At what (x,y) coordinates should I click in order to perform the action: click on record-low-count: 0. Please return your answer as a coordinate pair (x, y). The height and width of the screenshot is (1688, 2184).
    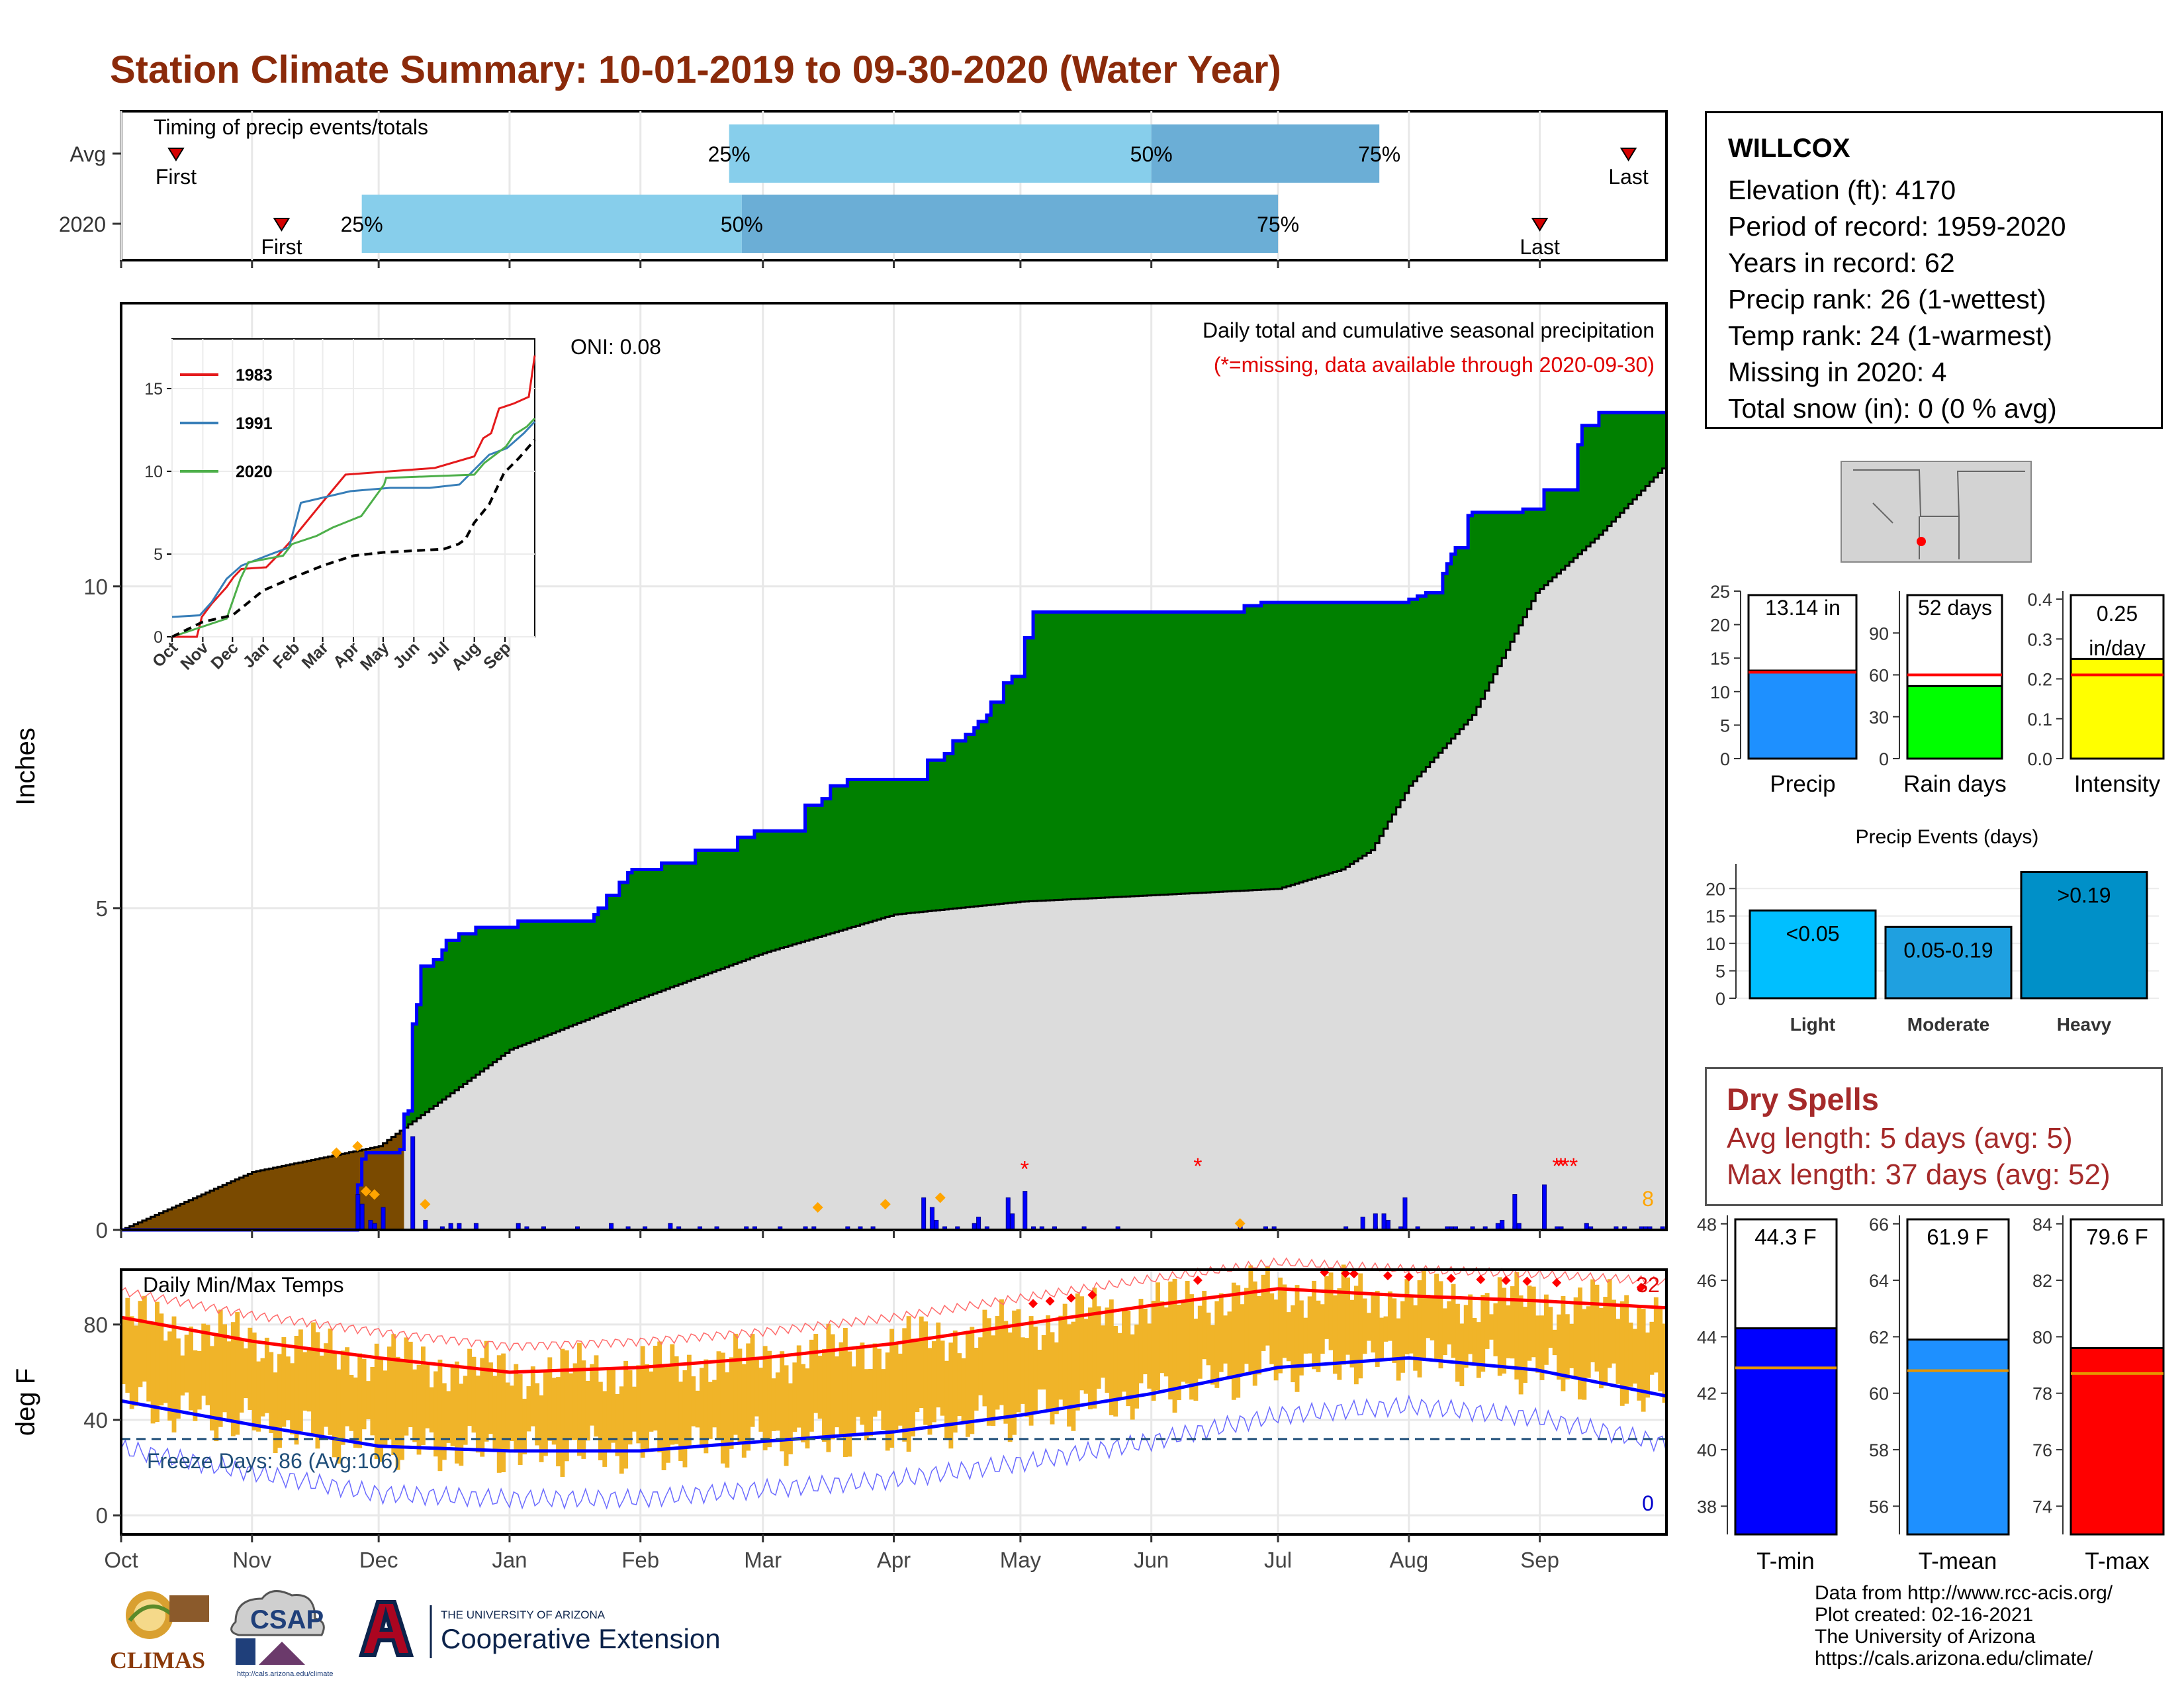
    Looking at the image, I should click on (1648, 1503).